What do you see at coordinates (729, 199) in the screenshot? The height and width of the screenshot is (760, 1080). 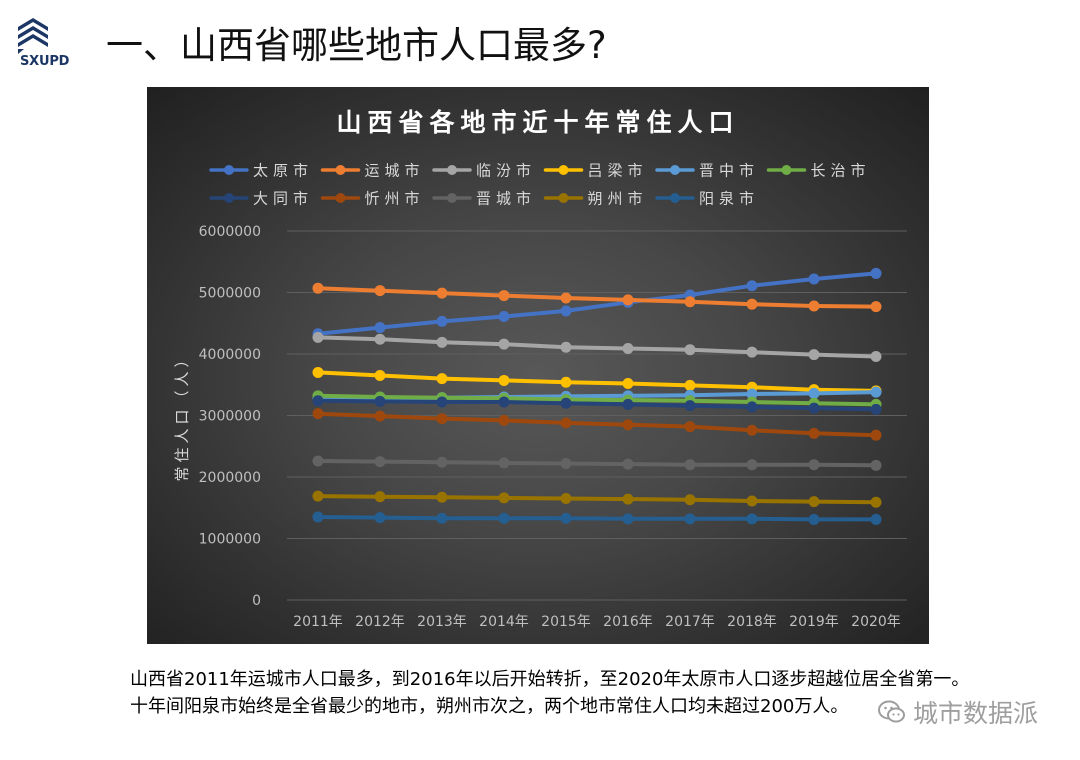 I see `legend-label: 阳泉市` at bounding box center [729, 199].